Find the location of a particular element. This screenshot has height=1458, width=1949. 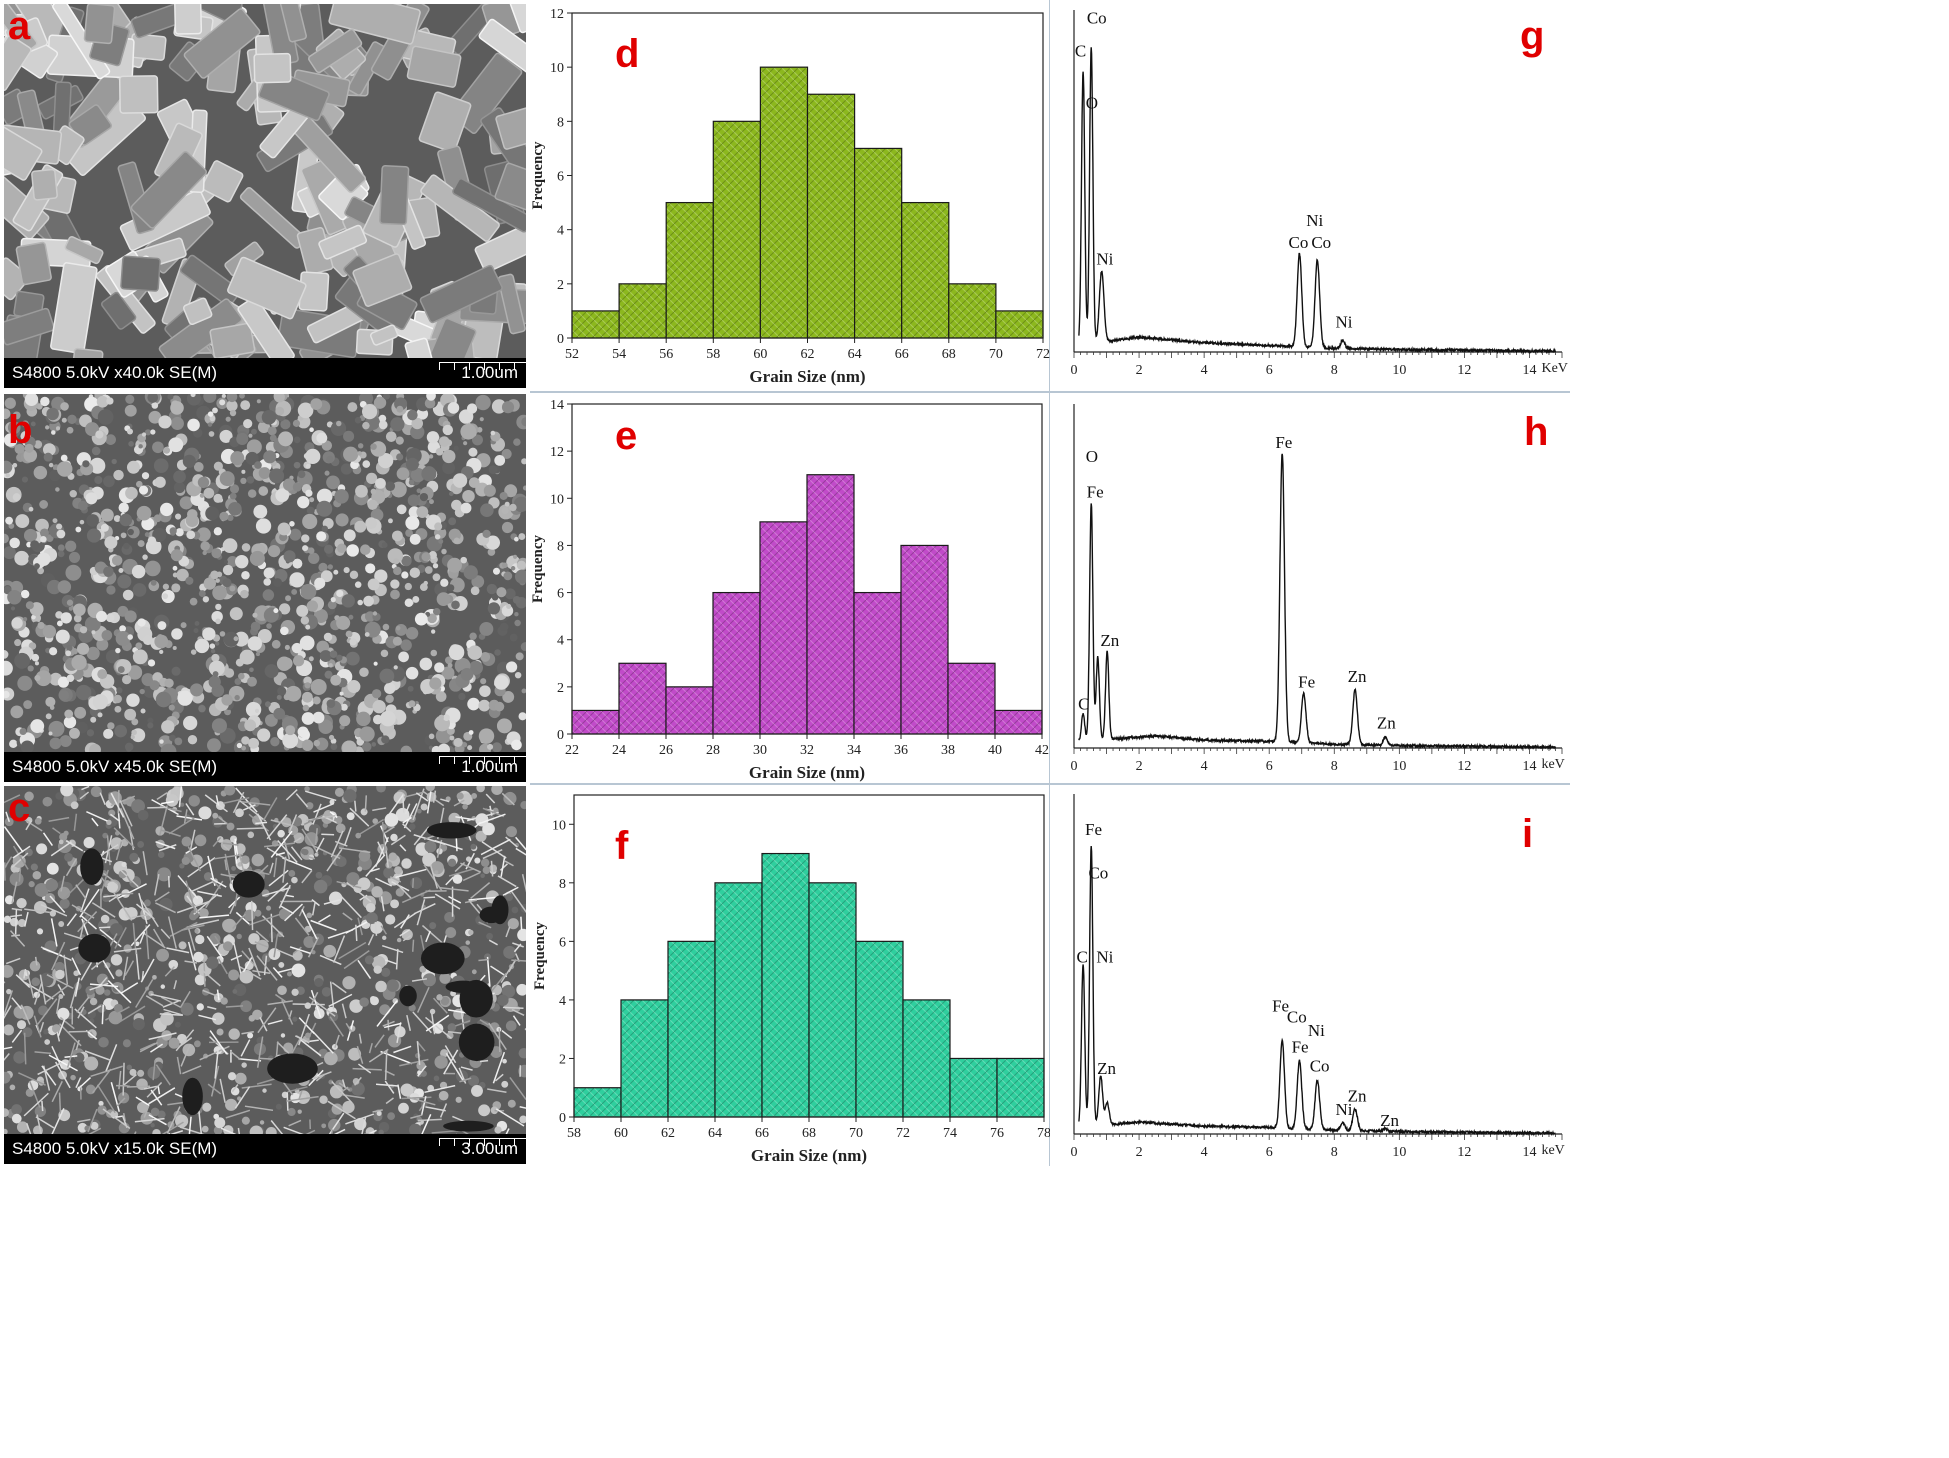

x-tick-label: 2 is located at coordinates (1139, 1152).